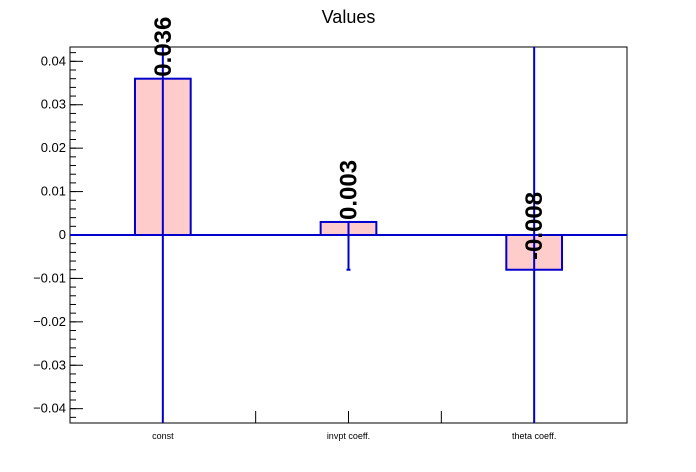 This screenshot has width=696, height=472. What do you see at coordinates (349, 17) in the screenshot?
I see `chart-title: Values` at bounding box center [349, 17].